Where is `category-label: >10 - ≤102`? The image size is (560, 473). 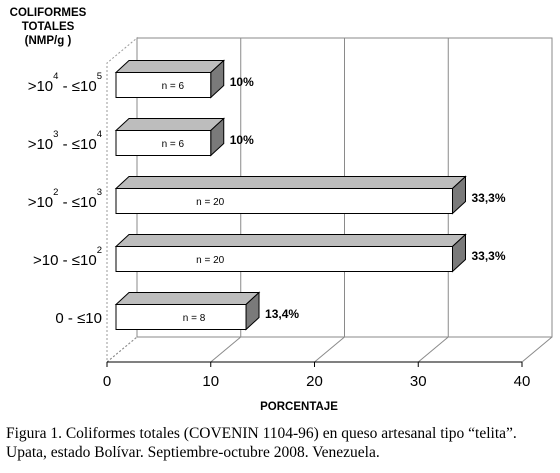 category-label: >10 - ≤102 is located at coordinates (67, 257).